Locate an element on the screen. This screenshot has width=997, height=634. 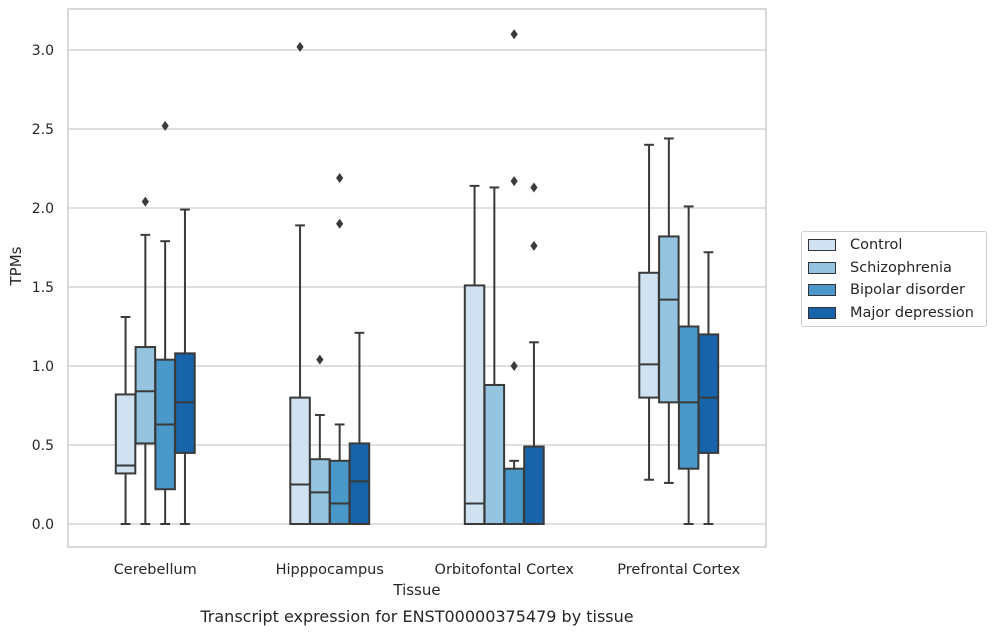
y-axis-label: TPMs is located at coordinates (16, 266).